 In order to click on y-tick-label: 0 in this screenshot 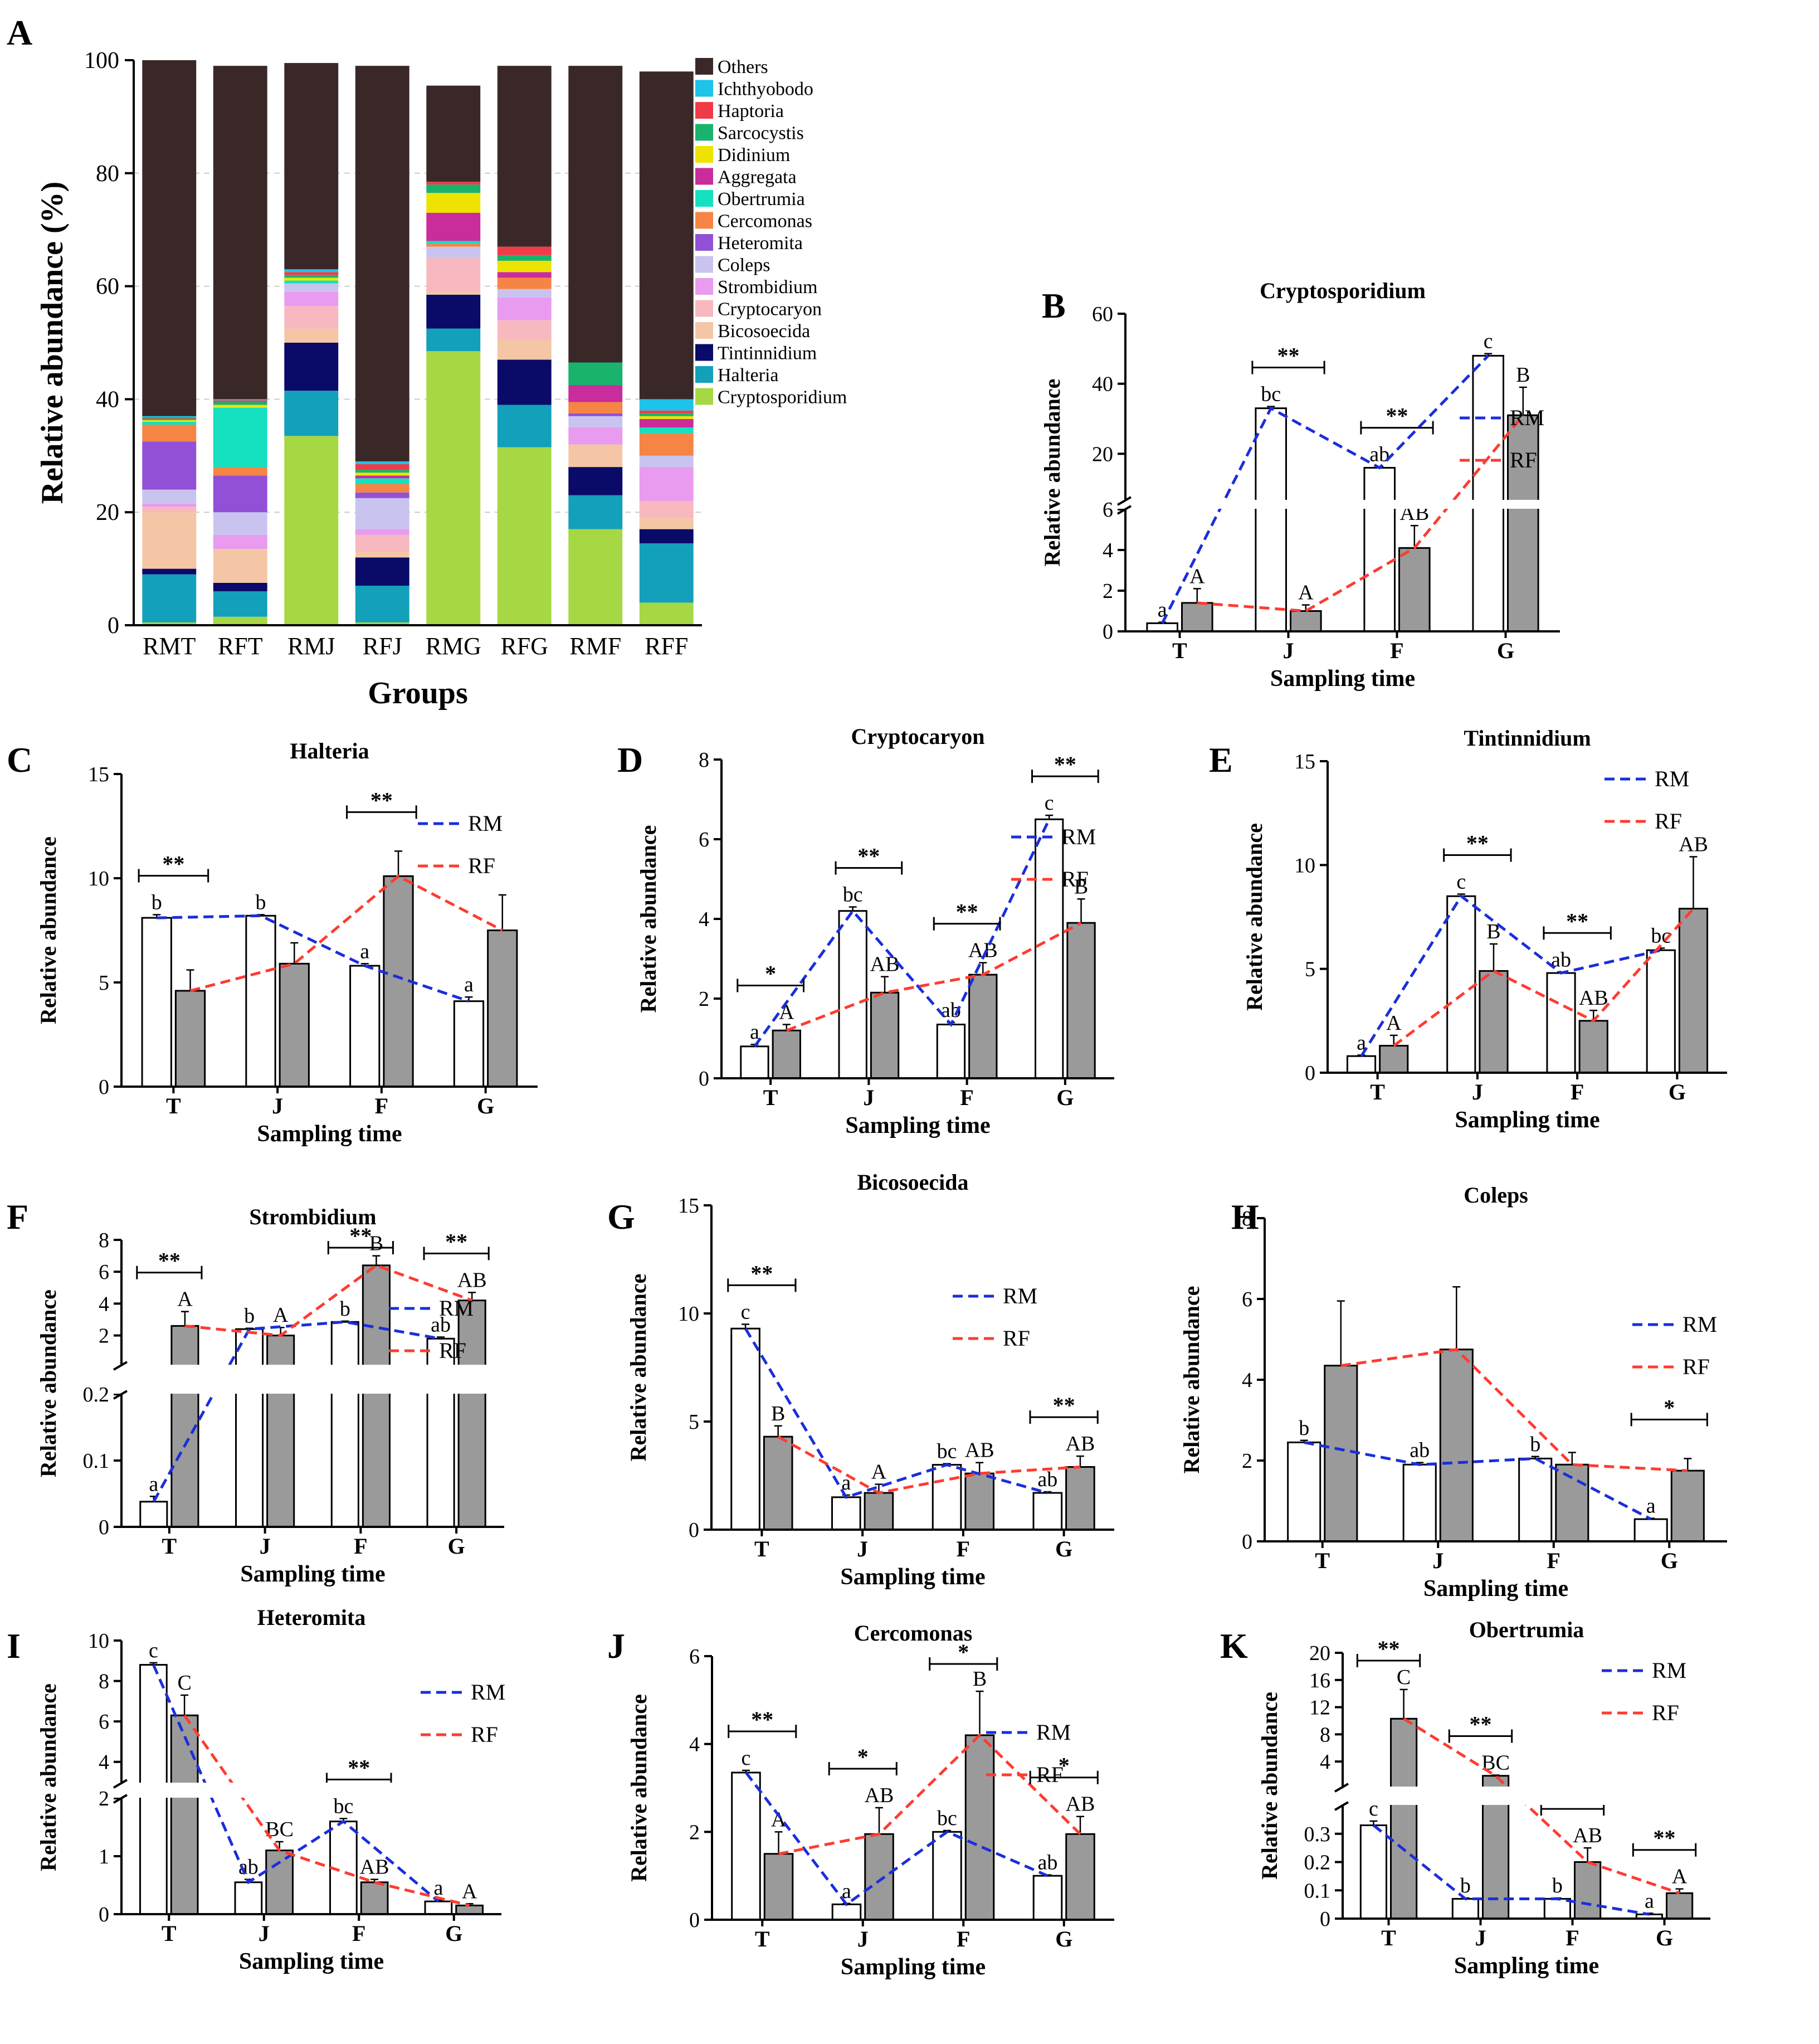, I will do `click(1247, 1542)`.